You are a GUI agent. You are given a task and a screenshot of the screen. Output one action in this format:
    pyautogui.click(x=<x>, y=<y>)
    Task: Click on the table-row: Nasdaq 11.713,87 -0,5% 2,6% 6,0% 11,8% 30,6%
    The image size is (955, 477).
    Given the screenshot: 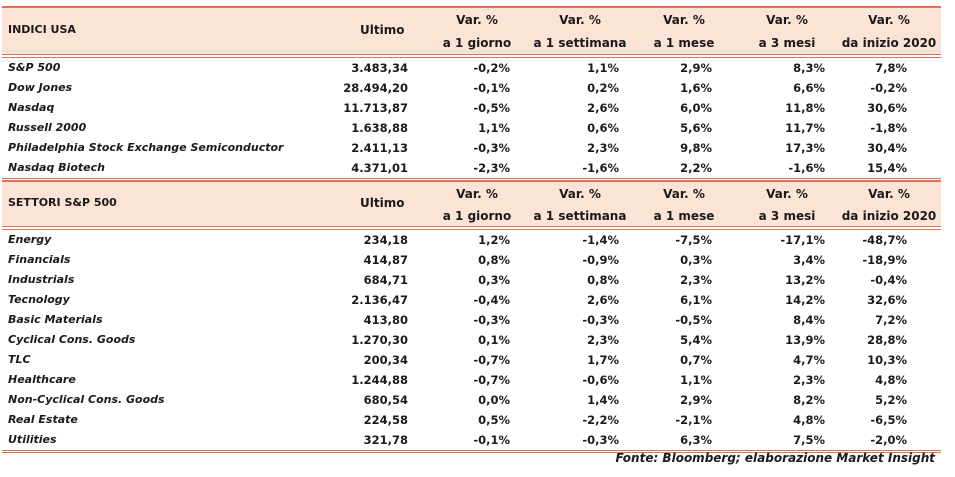 What is the action you would take?
    pyautogui.click(x=471, y=108)
    